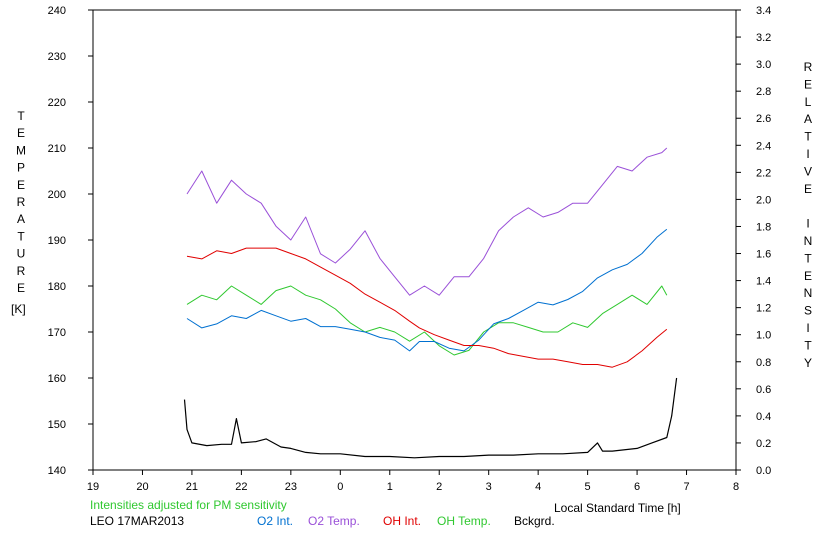 The width and height of the screenshot is (828, 535). I want to click on right-tick-label: 1.2, so click(763, 309).